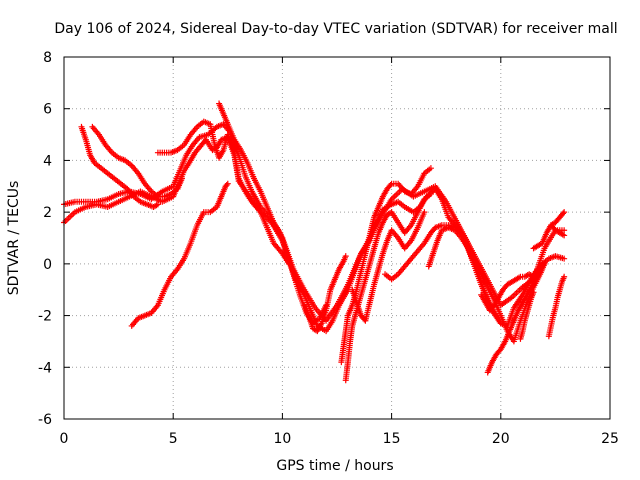 The image size is (640, 480). Describe the element at coordinates (501, 439) in the screenshot. I see `x-tick-label: 20` at that location.